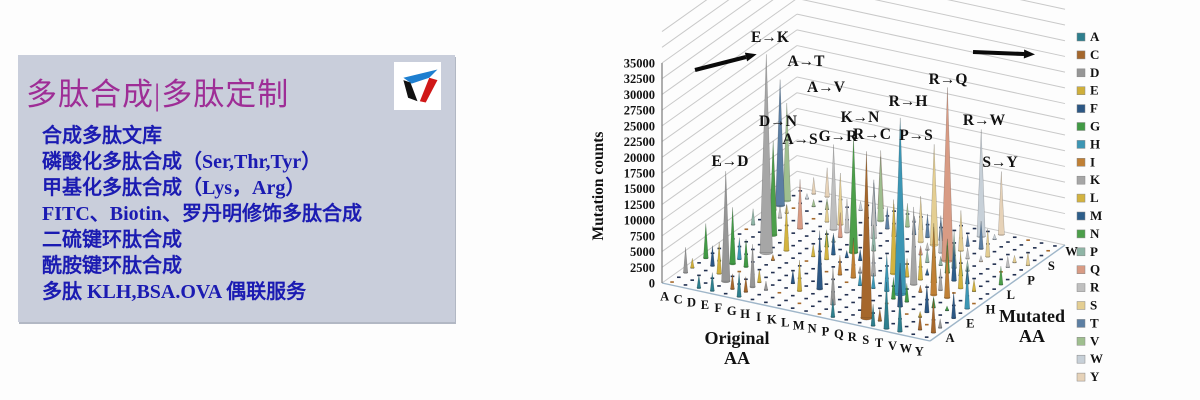  I want to click on svg-text: 0, so click(652, 284).